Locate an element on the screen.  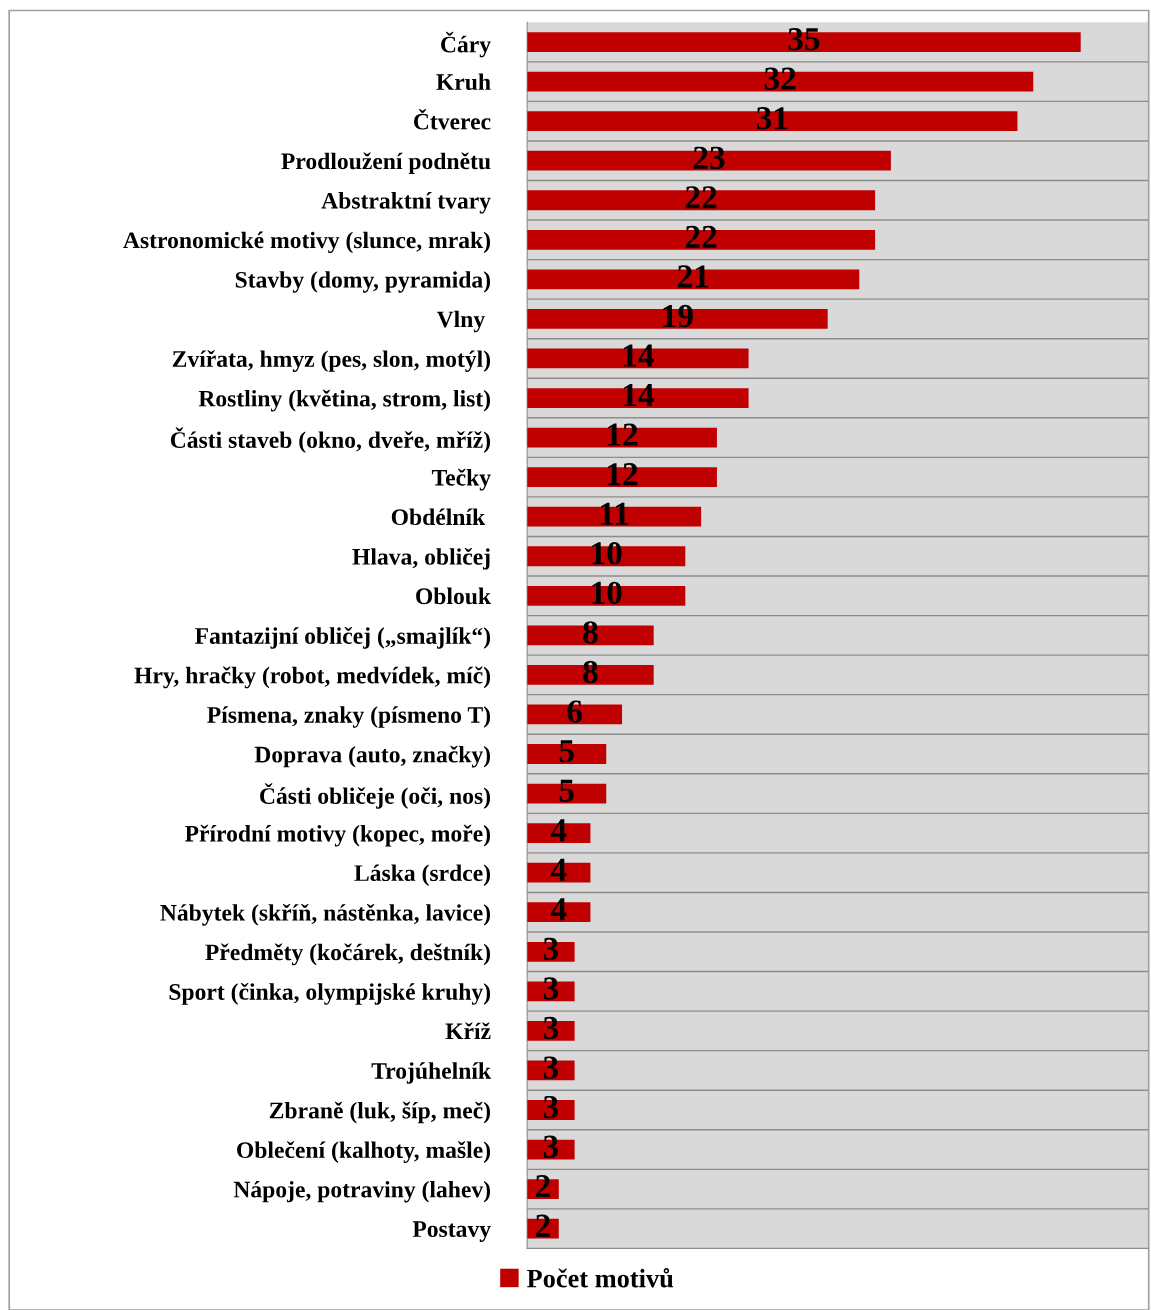
data-label: 11 is located at coordinates (615, 513).